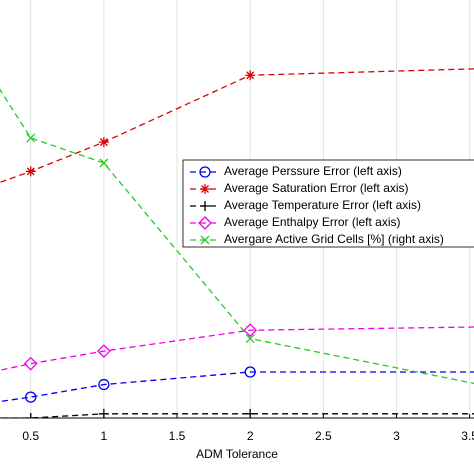  What do you see at coordinates (30, 436) in the screenshot?
I see `x-tick-label: 0.5` at bounding box center [30, 436].